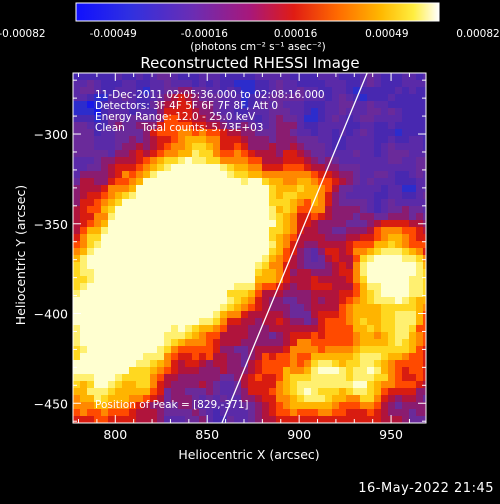  What do you see at coordinates (23, 34) in the screenshot?
I see `colorbar-tick-label: -0.00082` at bounding box center [23, 34].